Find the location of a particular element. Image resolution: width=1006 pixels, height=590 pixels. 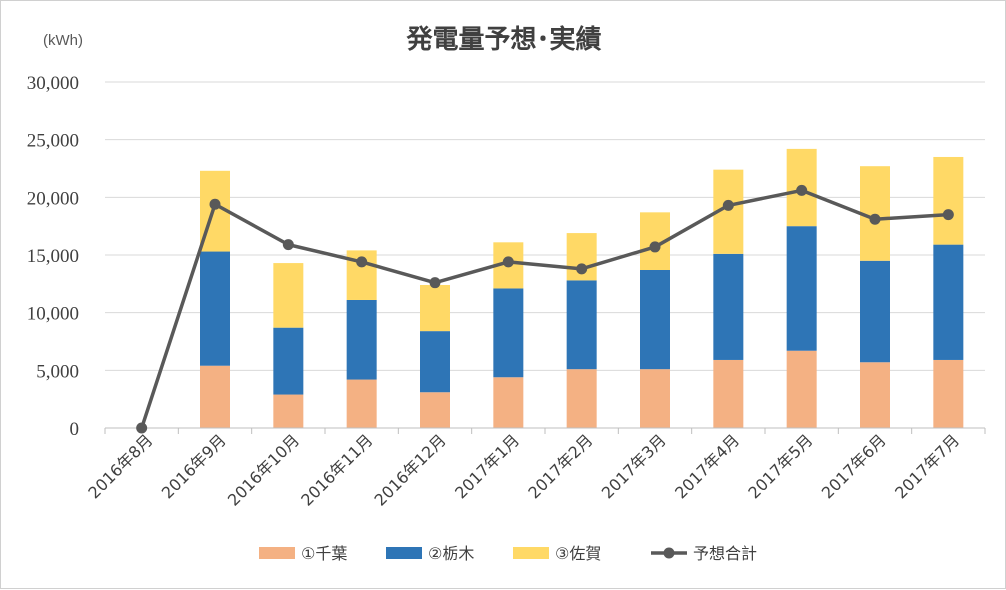

x-tick-label: 2016年12月 is located at coordinates (410, 469).